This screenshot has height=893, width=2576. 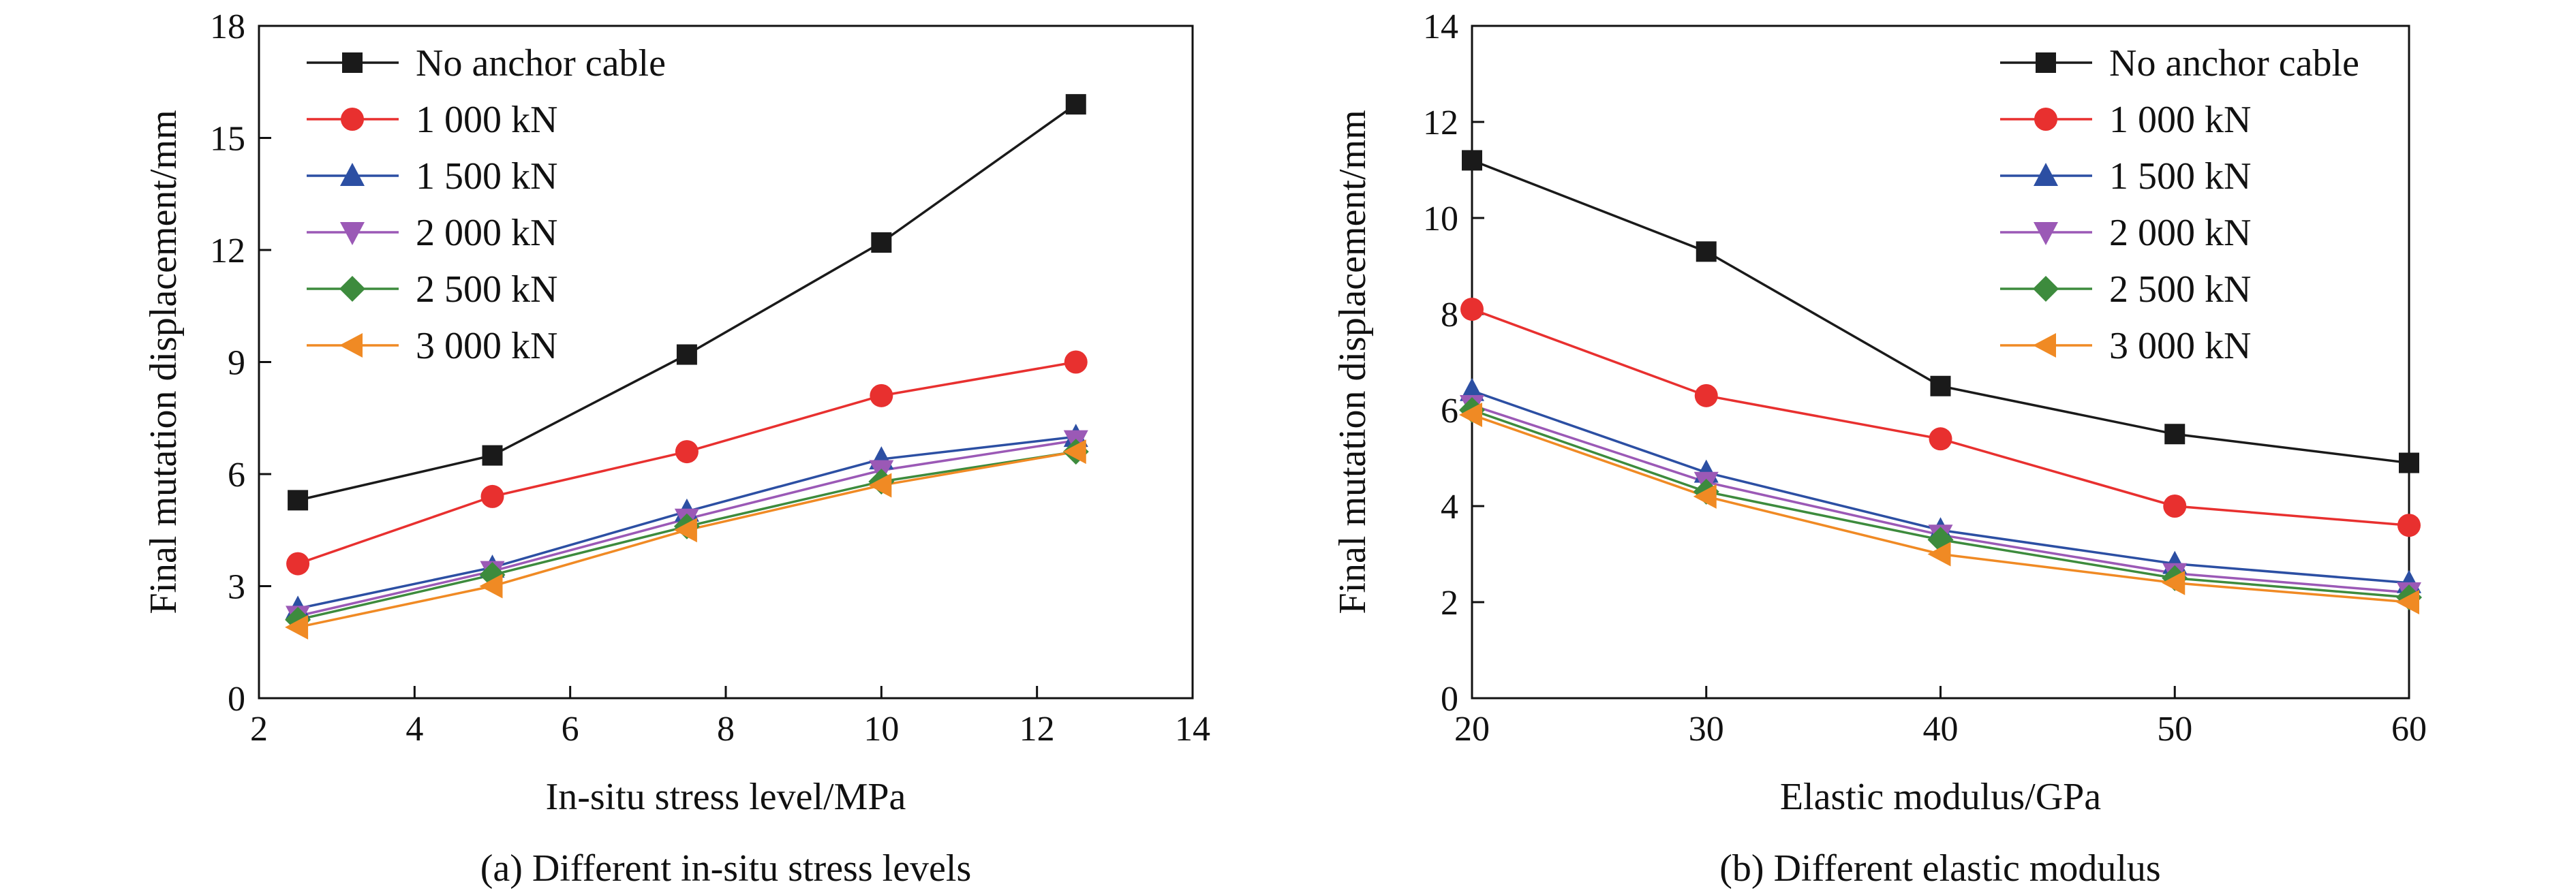 What do you see at coordinates (1472, 729) in the screenshot?
I see `x-tick-label: 20` at bounding box center [1472, 729].